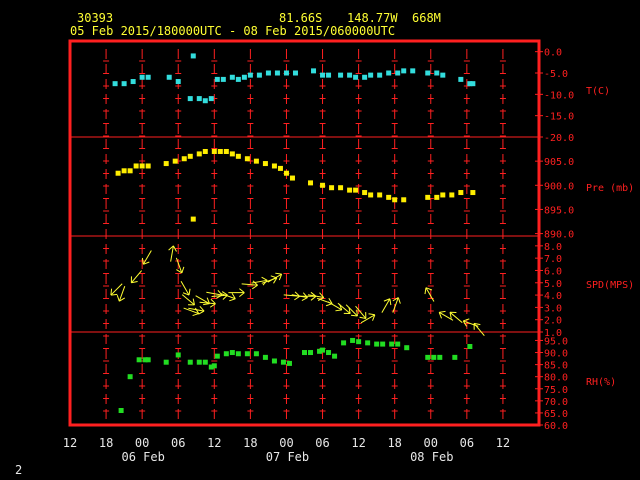 This screenshot has height=480, width=640. Describe the element at coordinates (287, 457) in the screenshot. I see `day-label: 07 Feb` at that location.